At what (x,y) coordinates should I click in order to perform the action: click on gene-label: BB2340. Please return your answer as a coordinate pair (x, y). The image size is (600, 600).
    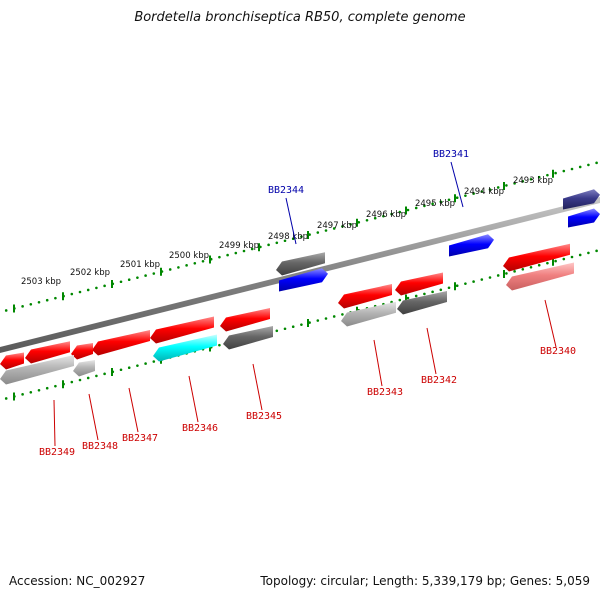
    Looking at the image, I should click on (558, 351).